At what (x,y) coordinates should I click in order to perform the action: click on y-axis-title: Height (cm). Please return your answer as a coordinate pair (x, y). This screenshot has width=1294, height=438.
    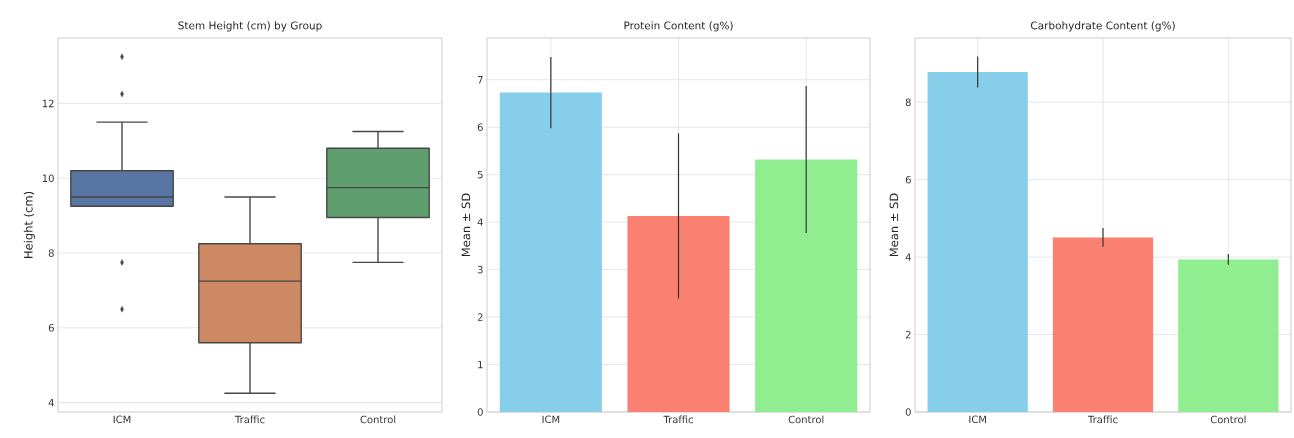
    Looking at the image, I should click on (29, 224).